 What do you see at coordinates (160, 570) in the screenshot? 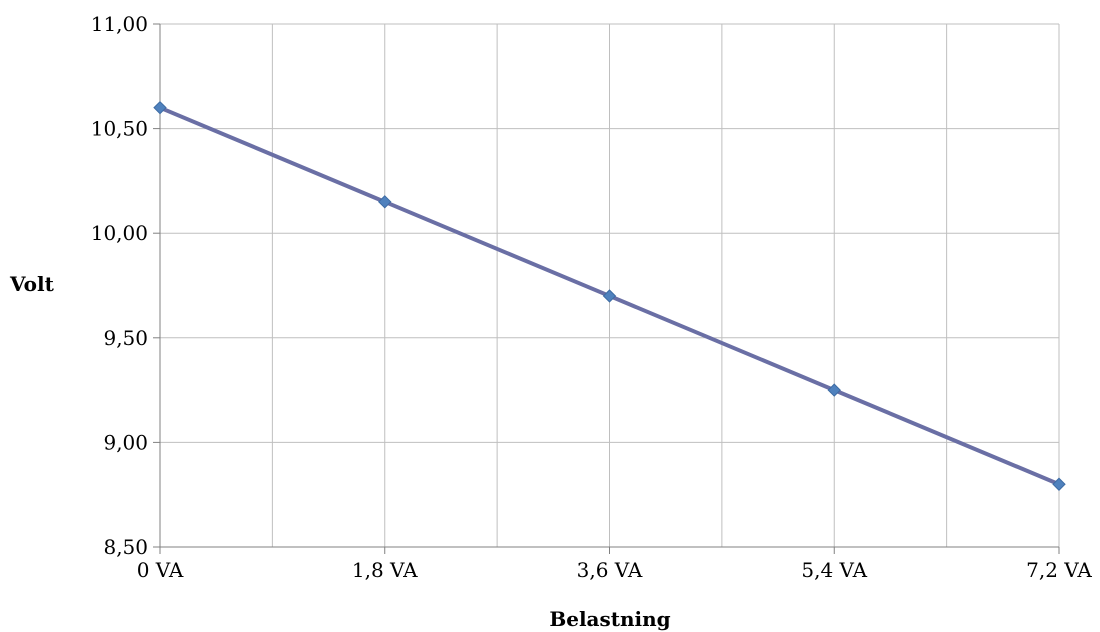
I see `x-tick-label: 0 VA` at bounding box center [160, 570].